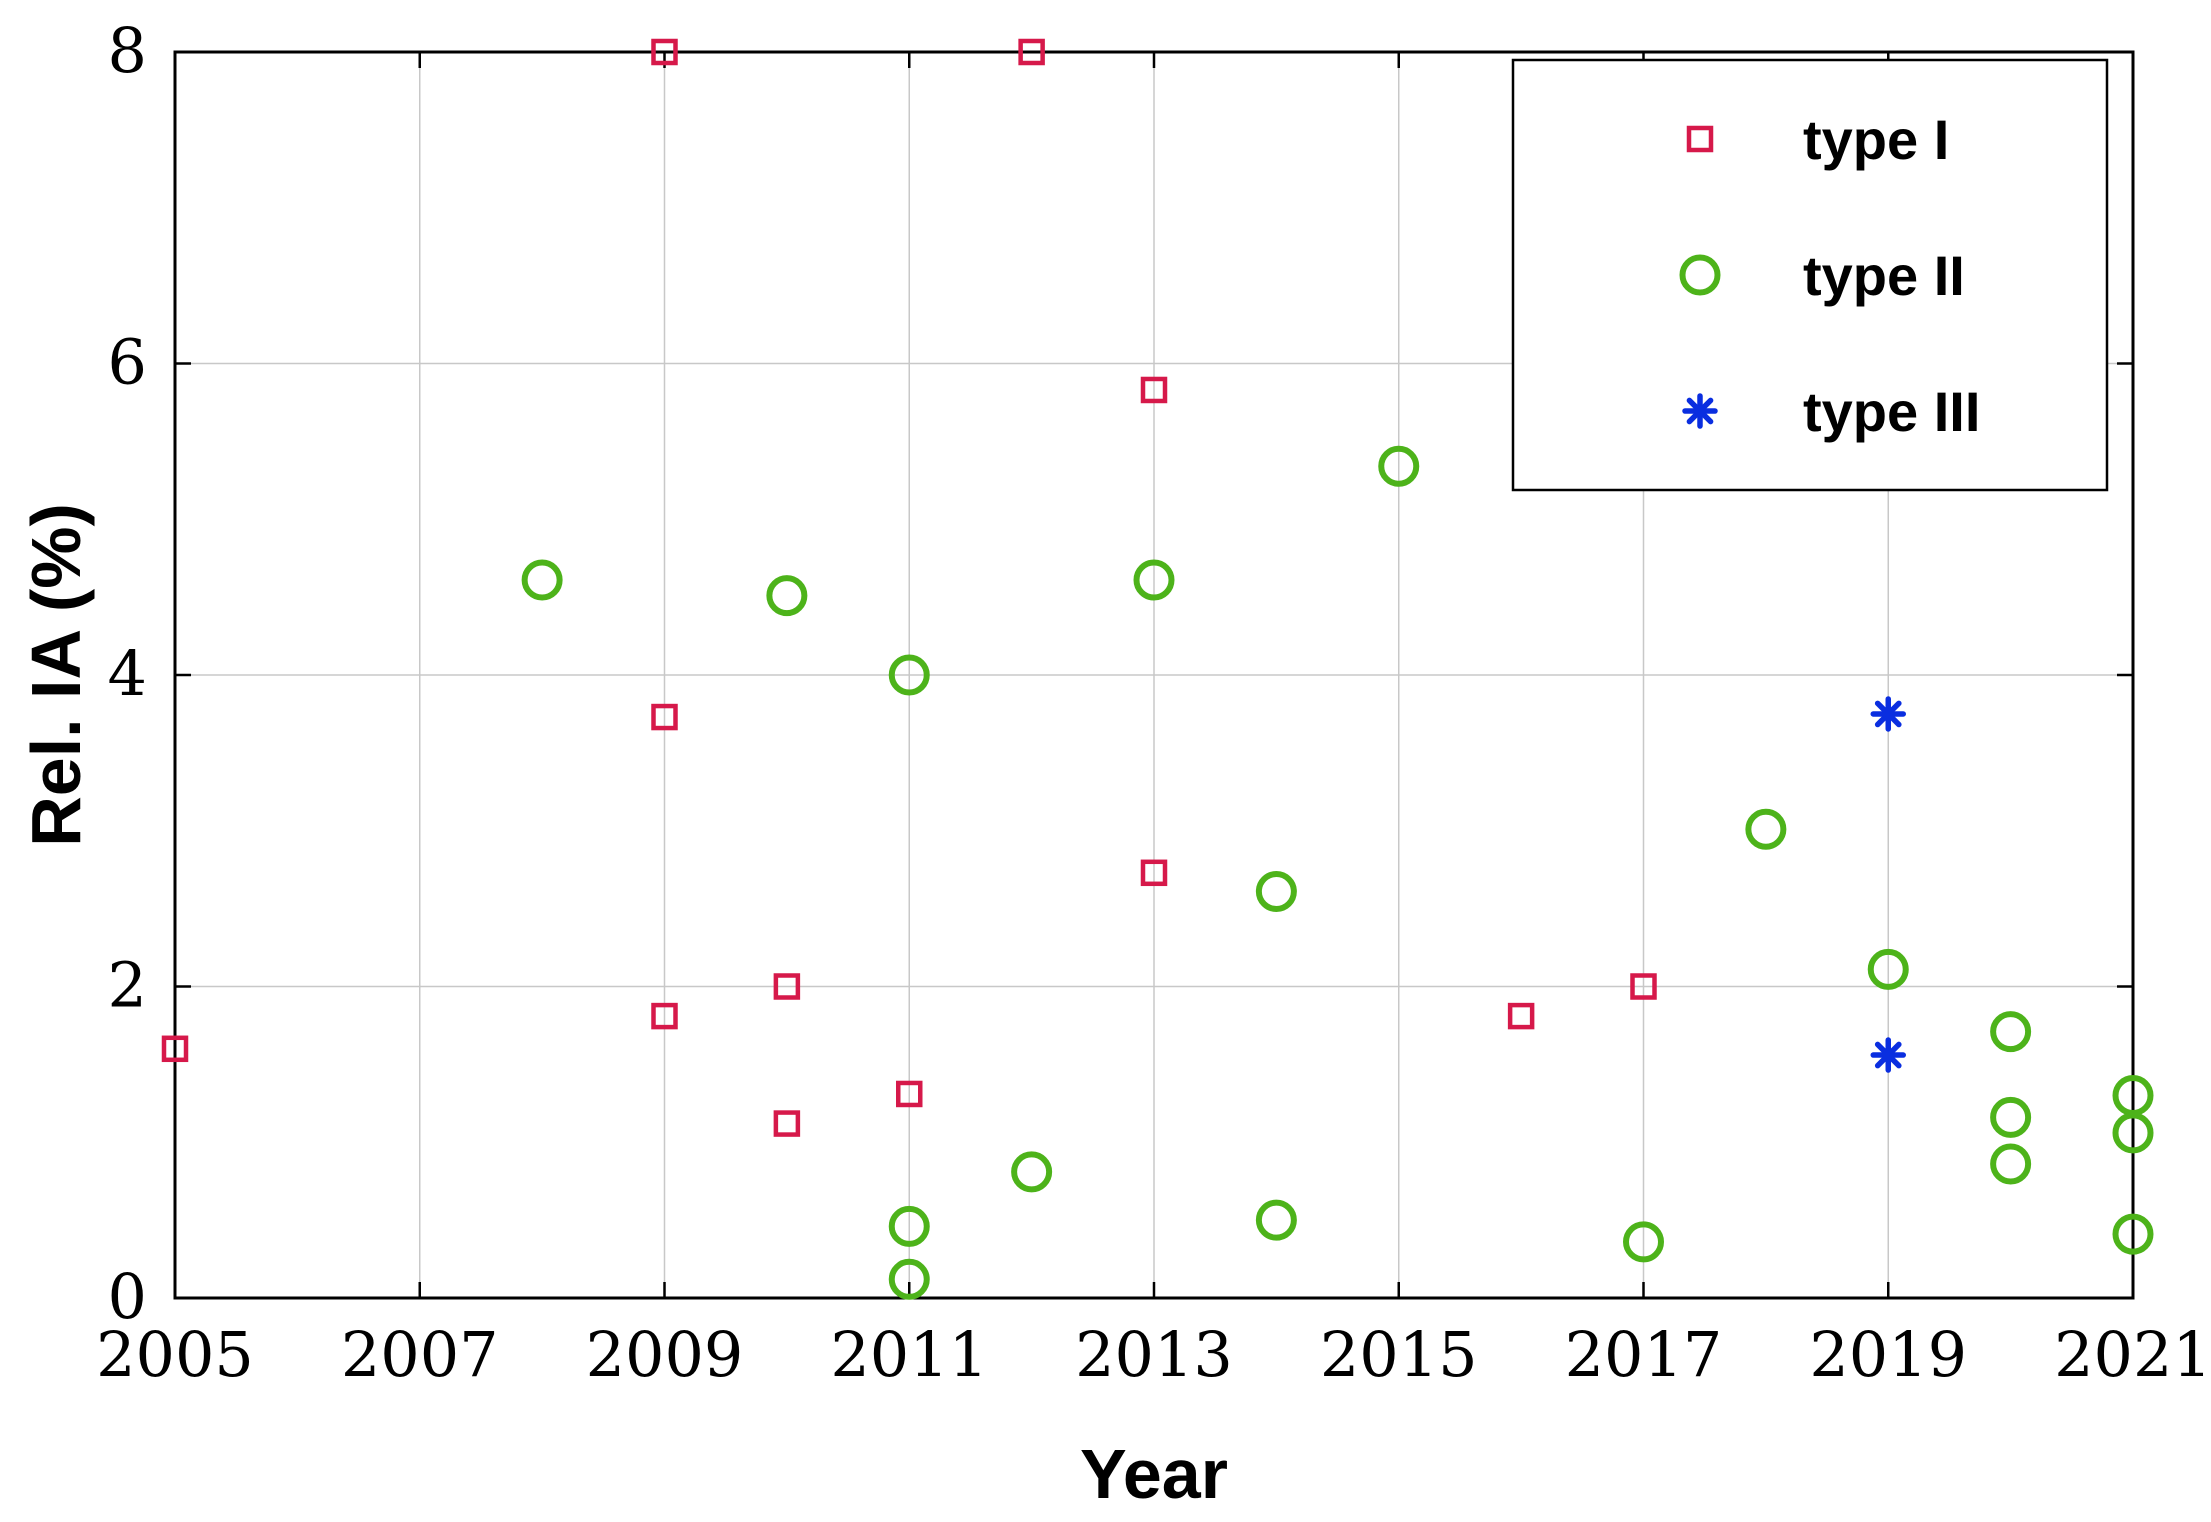 The height and width of the screenshot is (1522, 2211). Describe the element at coordinates (1888, 1354) in the screenshot. I see `x-tick-label: 2019` at that location.